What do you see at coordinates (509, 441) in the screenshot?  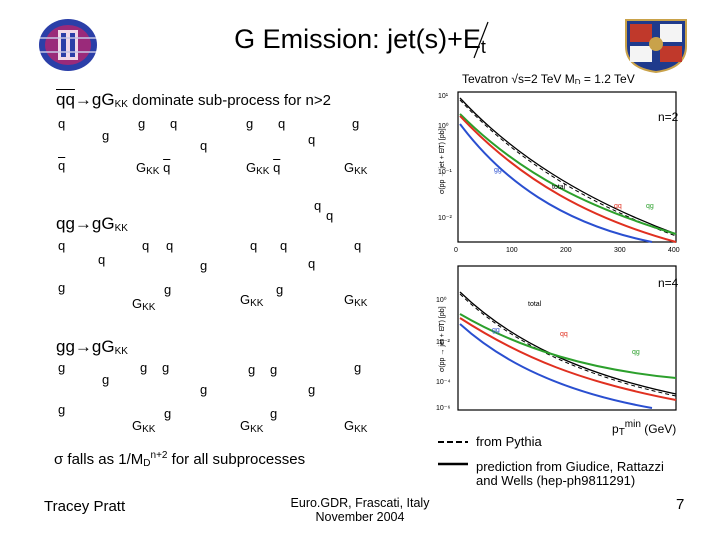 I see `legend-pythia: from Pythia` at bounding box center [509, 441].